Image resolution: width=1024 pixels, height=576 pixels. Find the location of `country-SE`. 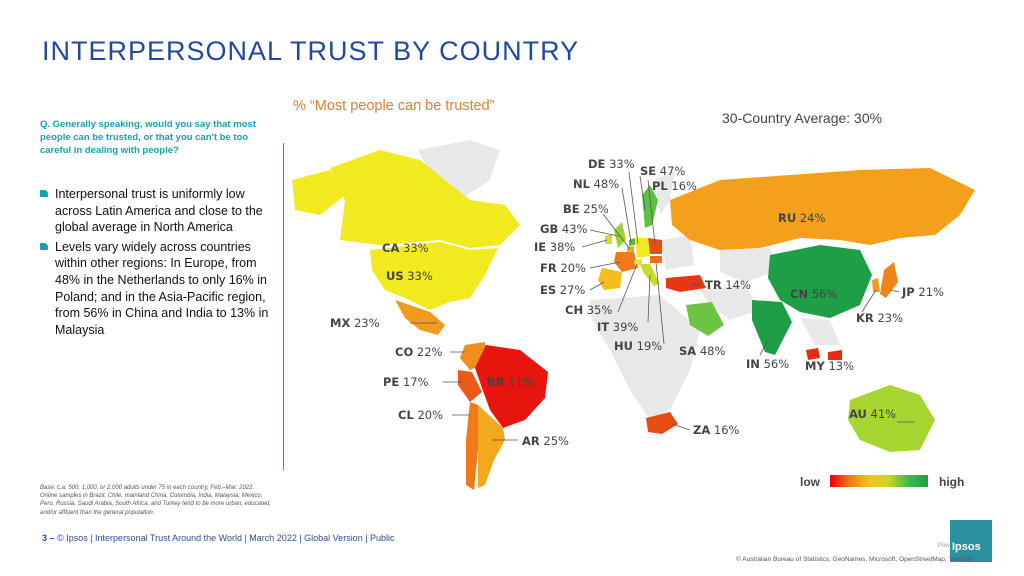

country-SE is located at coordinates (650, 206).